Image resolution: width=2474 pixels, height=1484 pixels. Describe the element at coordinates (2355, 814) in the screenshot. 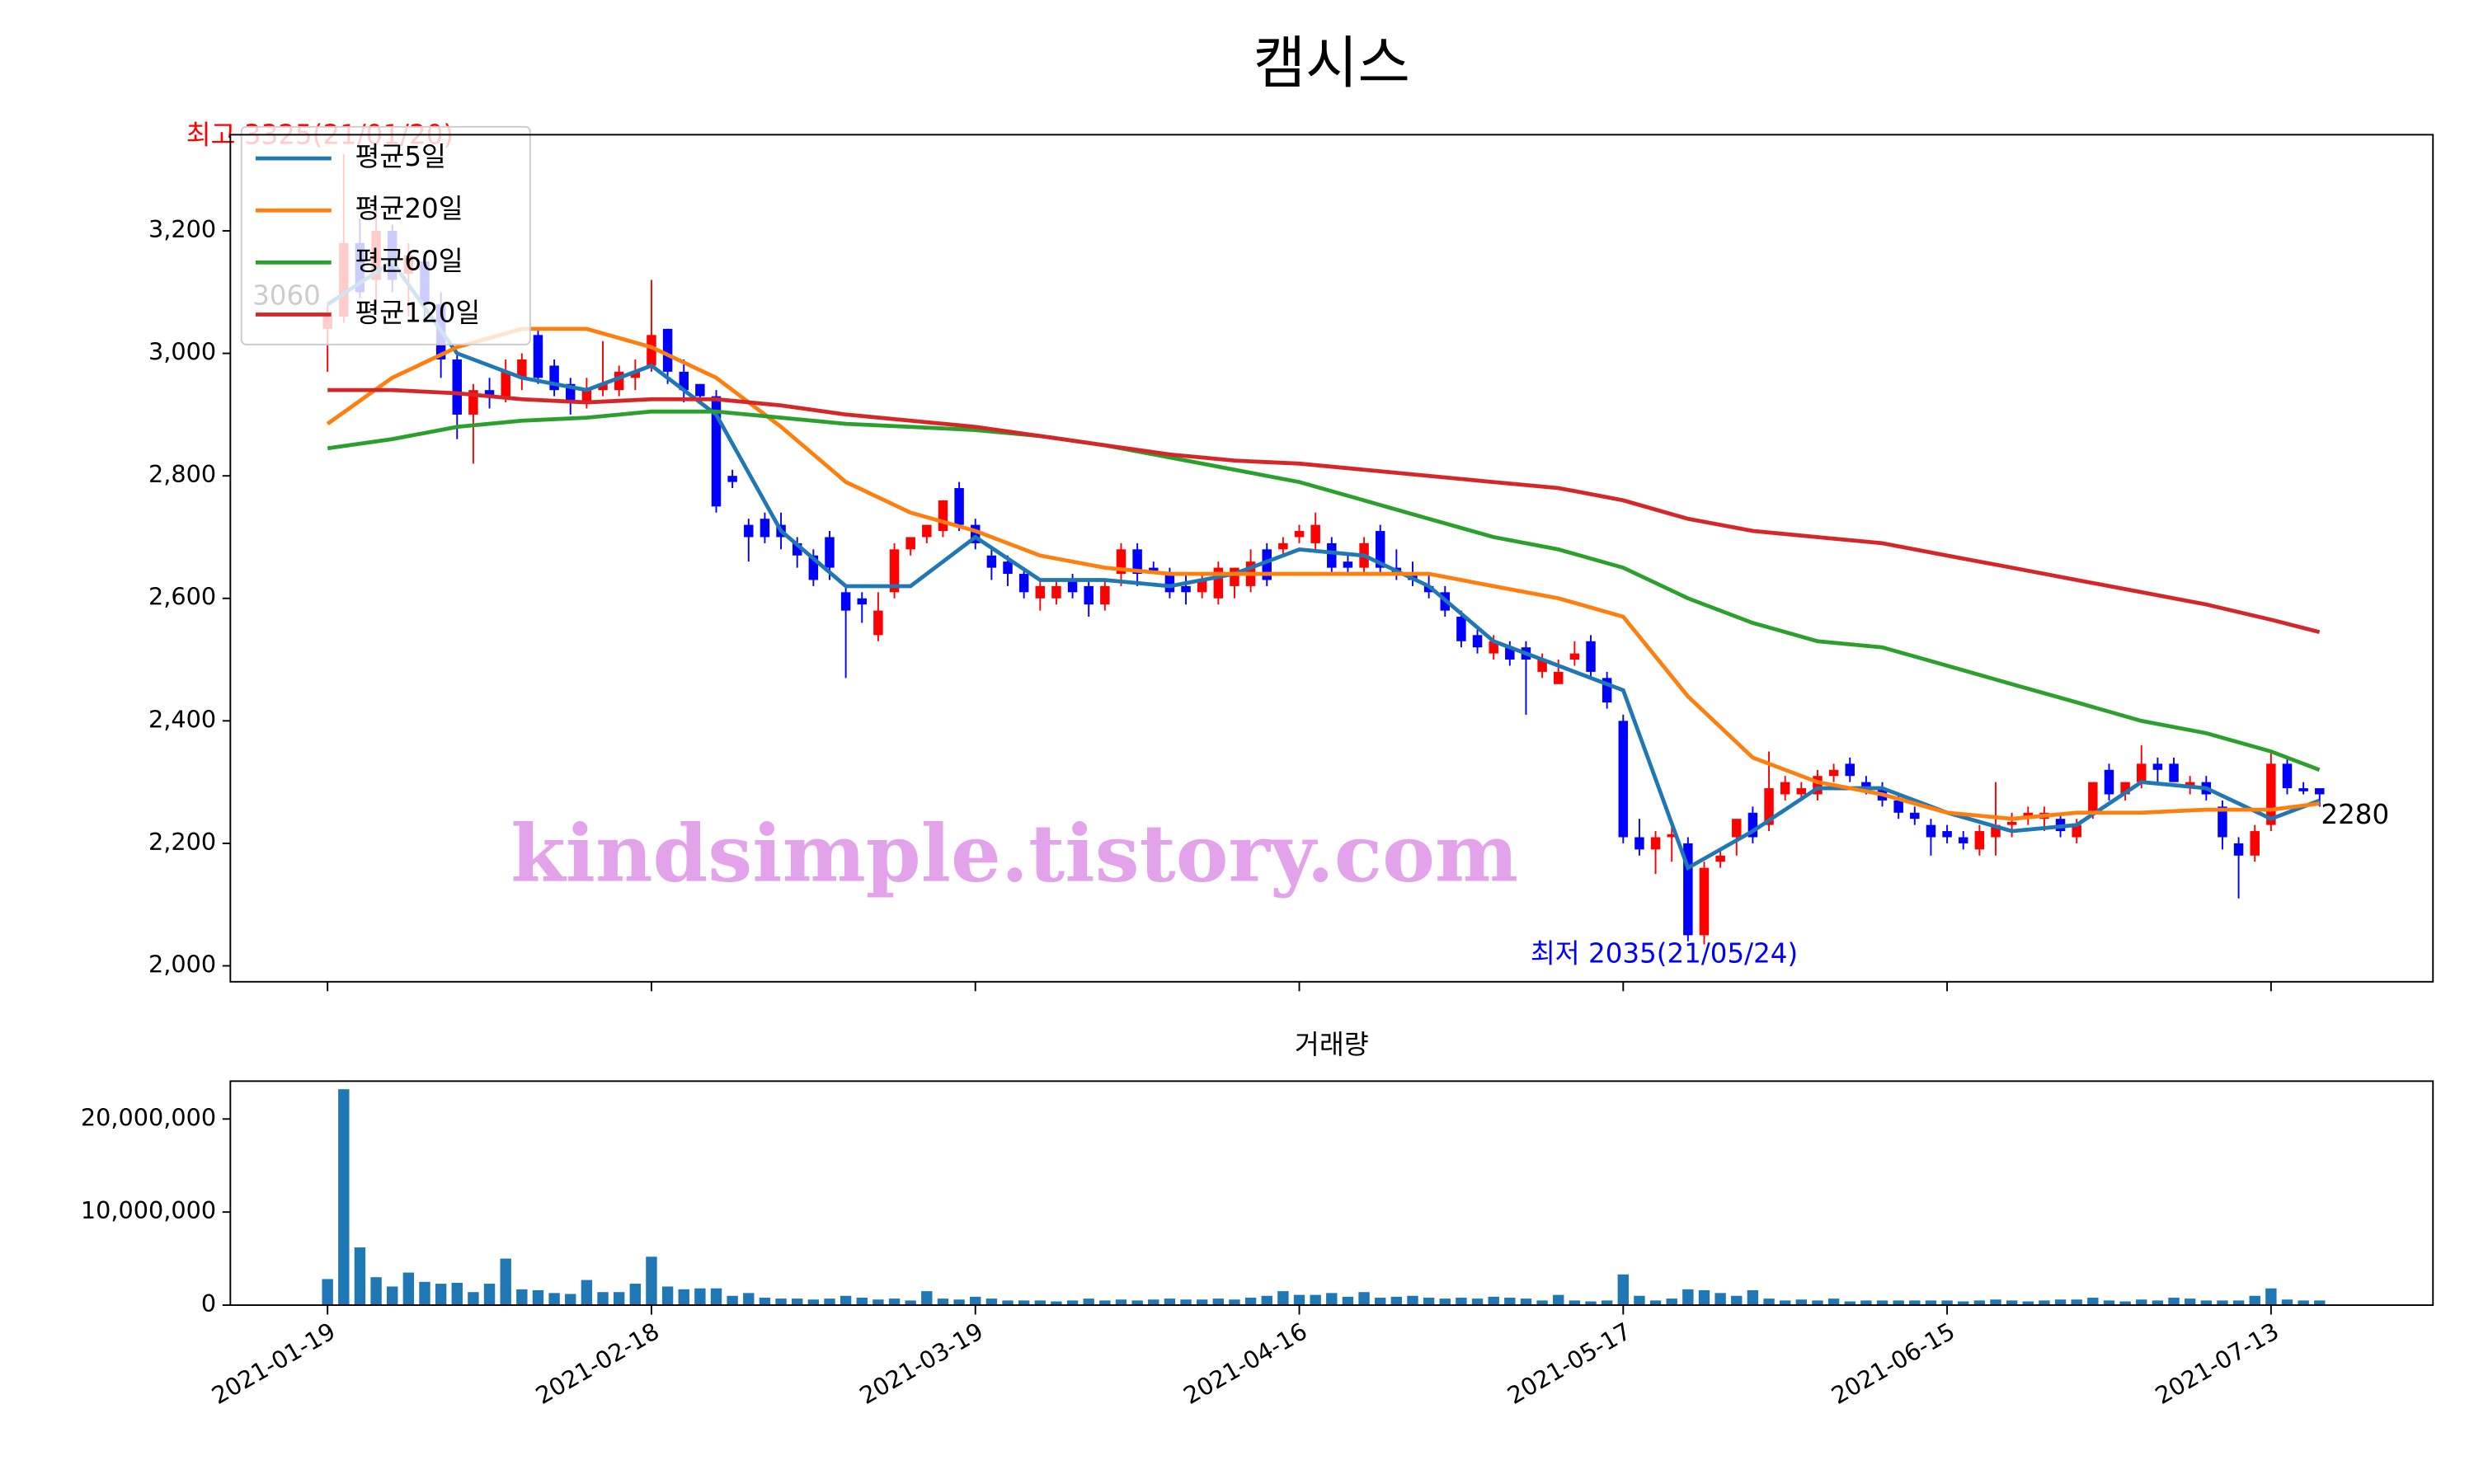

I see `annotation: 2280` at that location.